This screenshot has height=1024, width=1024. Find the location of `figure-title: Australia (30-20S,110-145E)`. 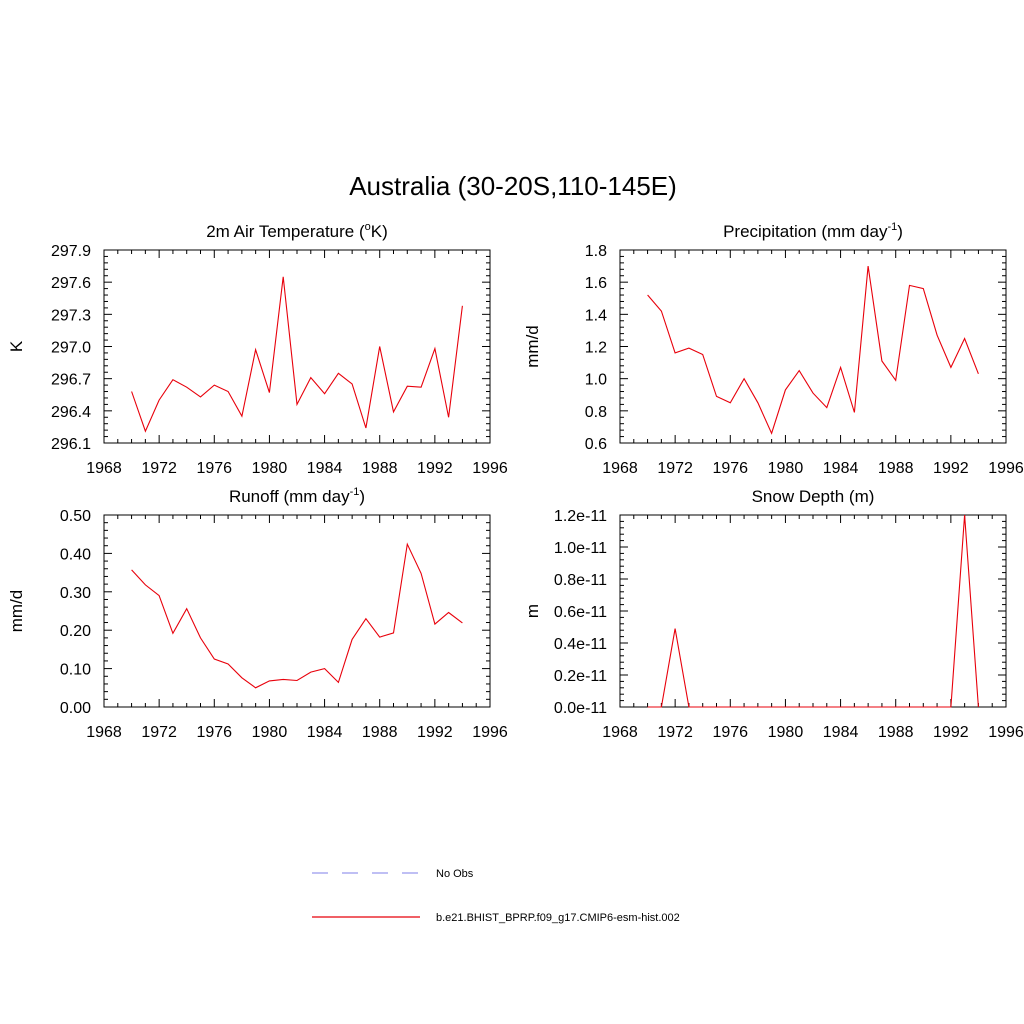

figure-title: Australia (30-20S,110-145E) is located at coordinates (513, 186).